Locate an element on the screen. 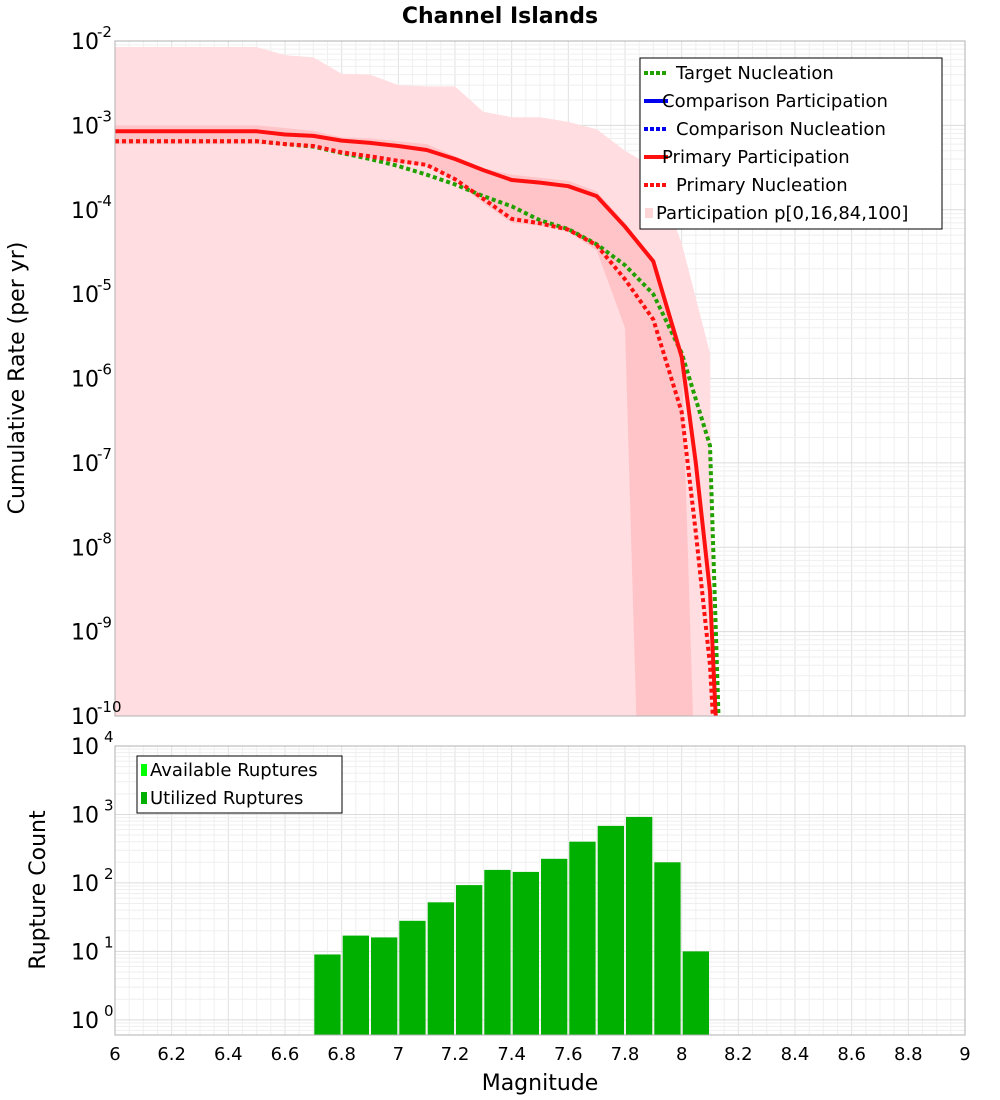 The width and height of the screenshot is (1000, 1100). x-axis-label: Magnitude is located at coordinates (540, 1083).